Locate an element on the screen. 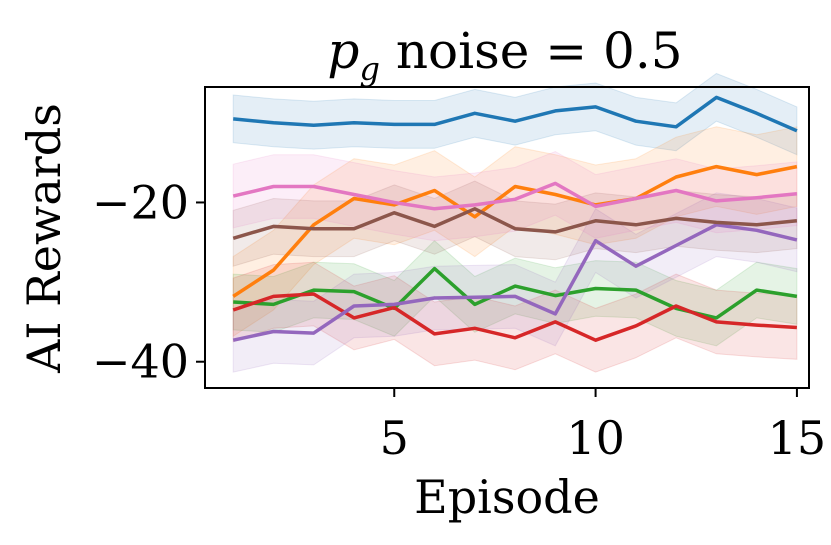 This screenshot has width=831, height=545. series-line-red is located at coordinates (515, 317).